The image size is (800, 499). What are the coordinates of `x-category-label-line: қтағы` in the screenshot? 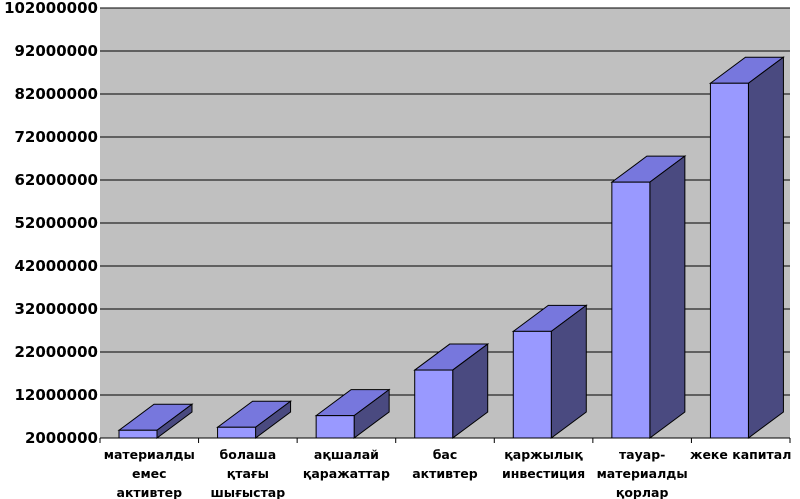 It's located at (248, 473).